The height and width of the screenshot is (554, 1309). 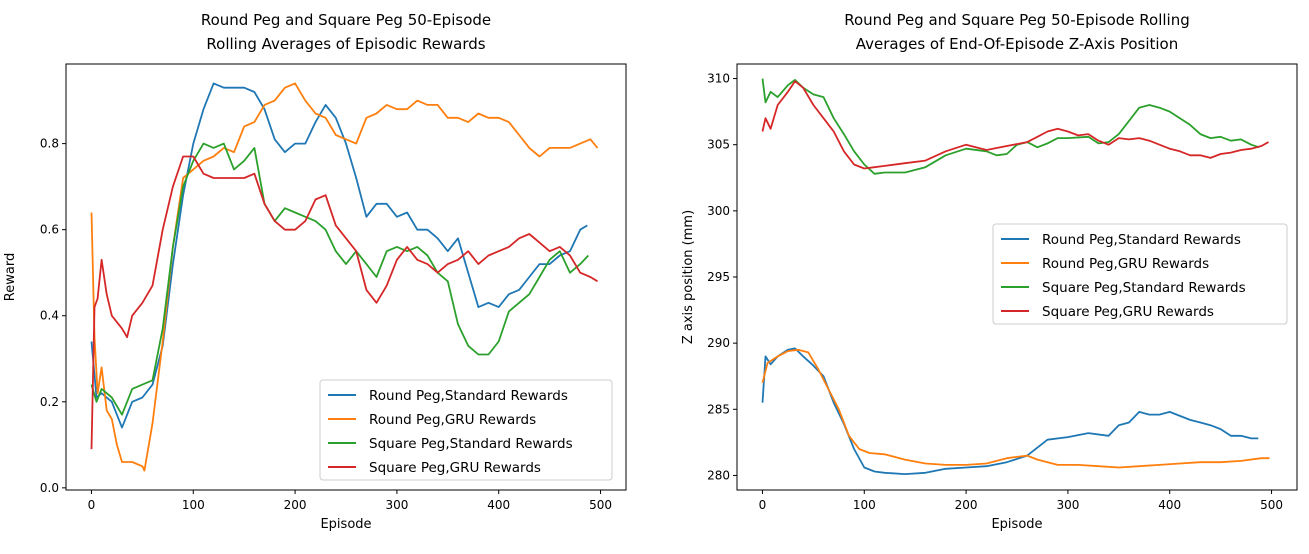 What do you see at coordinates (718, 211) in the screenshot?
I see `y-tick-label: 300` at bounding box center [718, 211].